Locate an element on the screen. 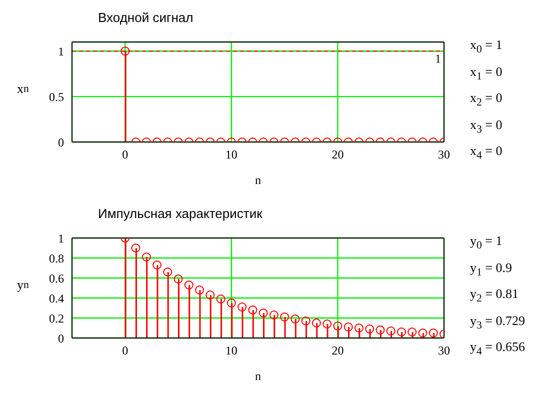 The width and height of the screenshot is (545, 412). ref-line-label: 1 is located at coordinates (438, 59).